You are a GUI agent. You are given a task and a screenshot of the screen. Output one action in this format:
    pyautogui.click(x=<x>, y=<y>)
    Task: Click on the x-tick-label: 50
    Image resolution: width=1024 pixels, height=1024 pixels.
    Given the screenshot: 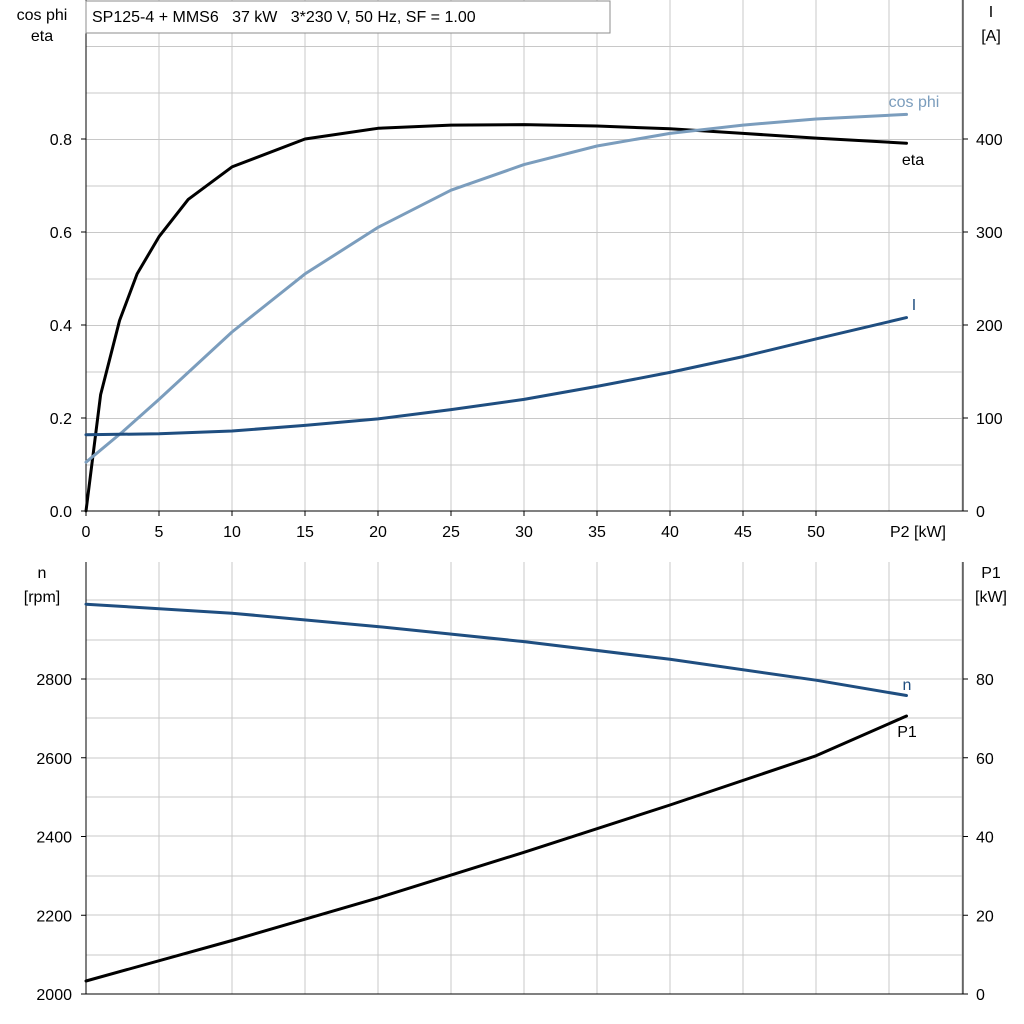 What is the action you would take?
    pyautogui.click(x=816, y=532)
    